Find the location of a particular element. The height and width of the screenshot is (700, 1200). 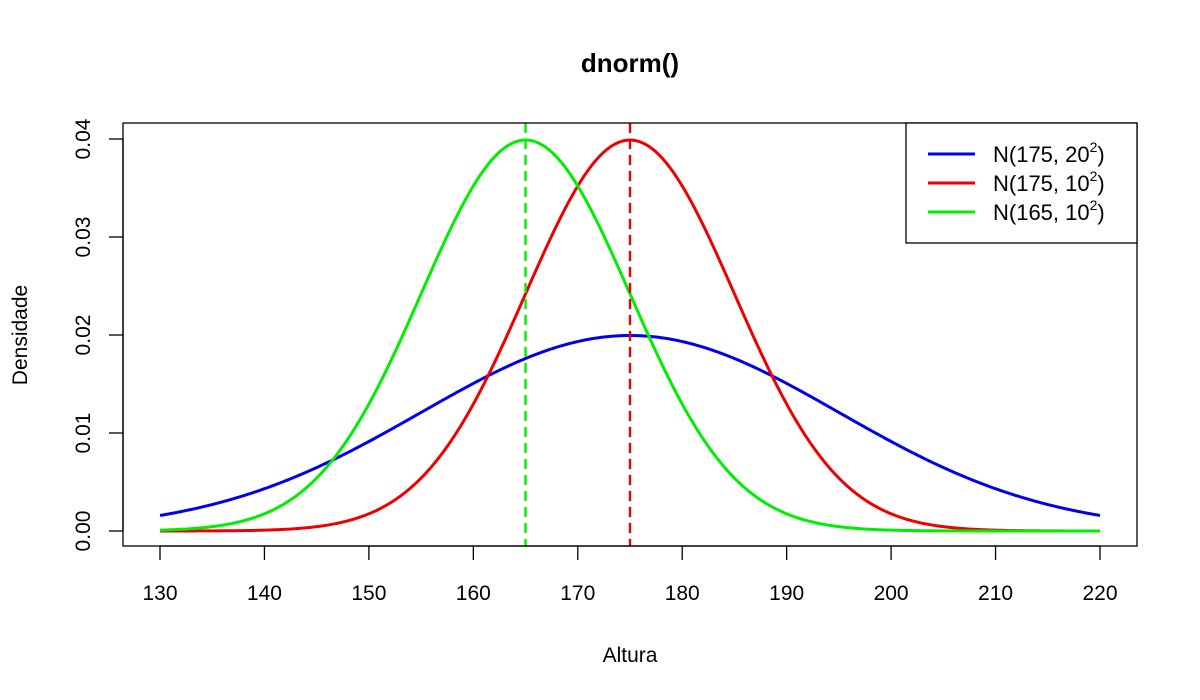

y-tick-label: 0.02 is located at coordinates (83, 335).